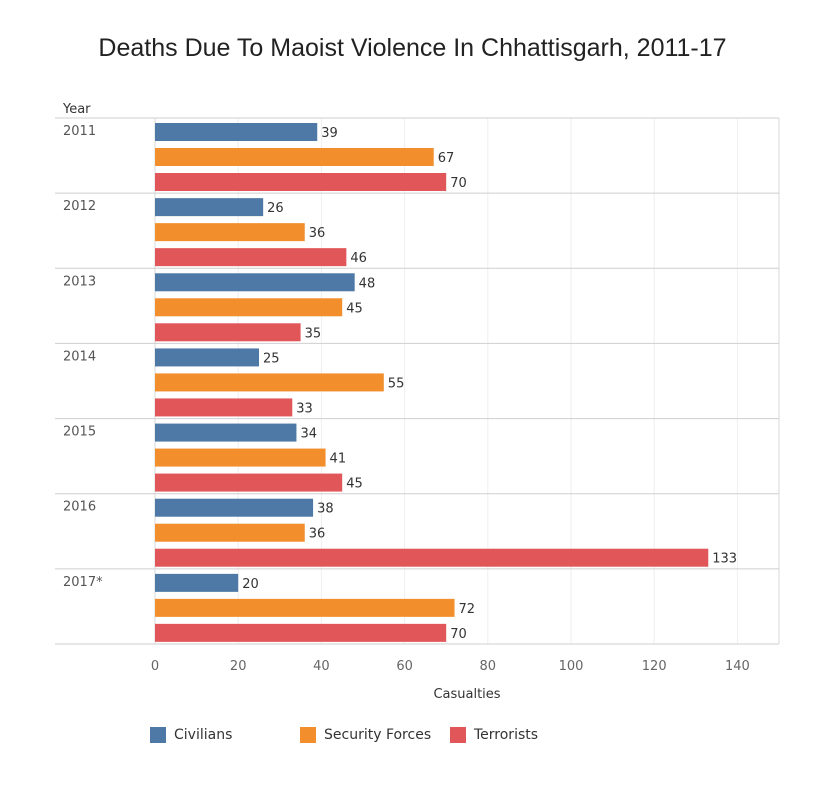 This screenshot has height=785, width=825. I want to click on legend-swatch-terrorists, so click(458, 735).